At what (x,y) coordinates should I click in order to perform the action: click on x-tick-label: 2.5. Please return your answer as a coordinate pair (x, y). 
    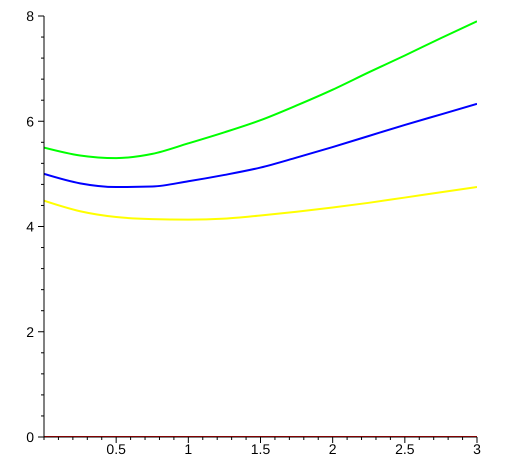
    Looking at the image, I should click on (405, 449).